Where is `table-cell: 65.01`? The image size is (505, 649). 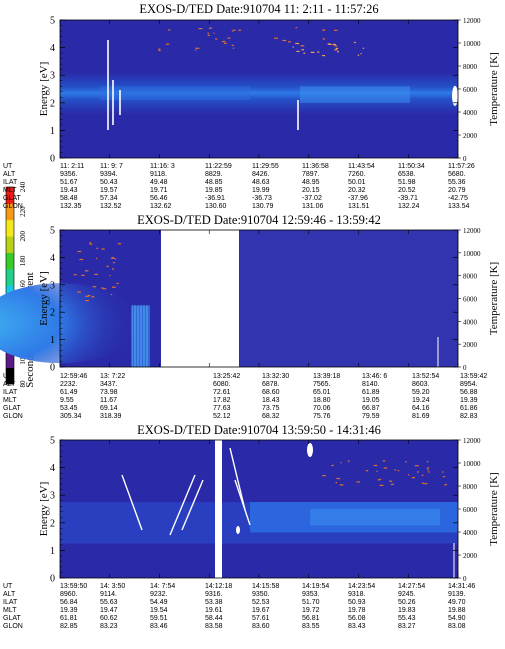 table-cell: 65.01 is located at coordinates (322, 392).